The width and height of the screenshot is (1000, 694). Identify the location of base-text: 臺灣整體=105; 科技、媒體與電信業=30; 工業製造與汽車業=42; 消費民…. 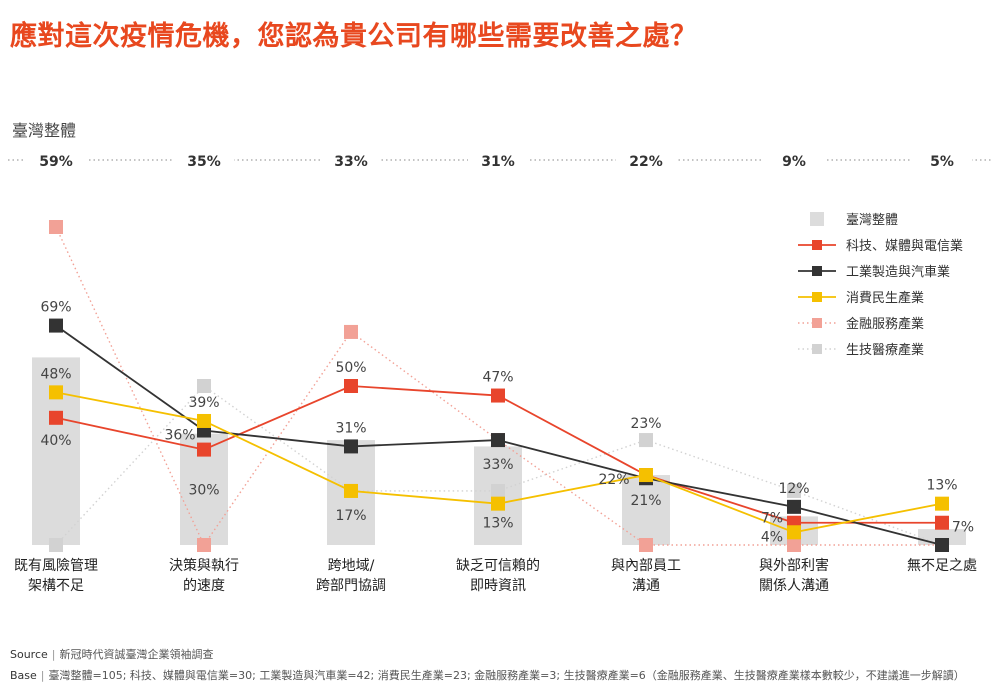
(506, 675).